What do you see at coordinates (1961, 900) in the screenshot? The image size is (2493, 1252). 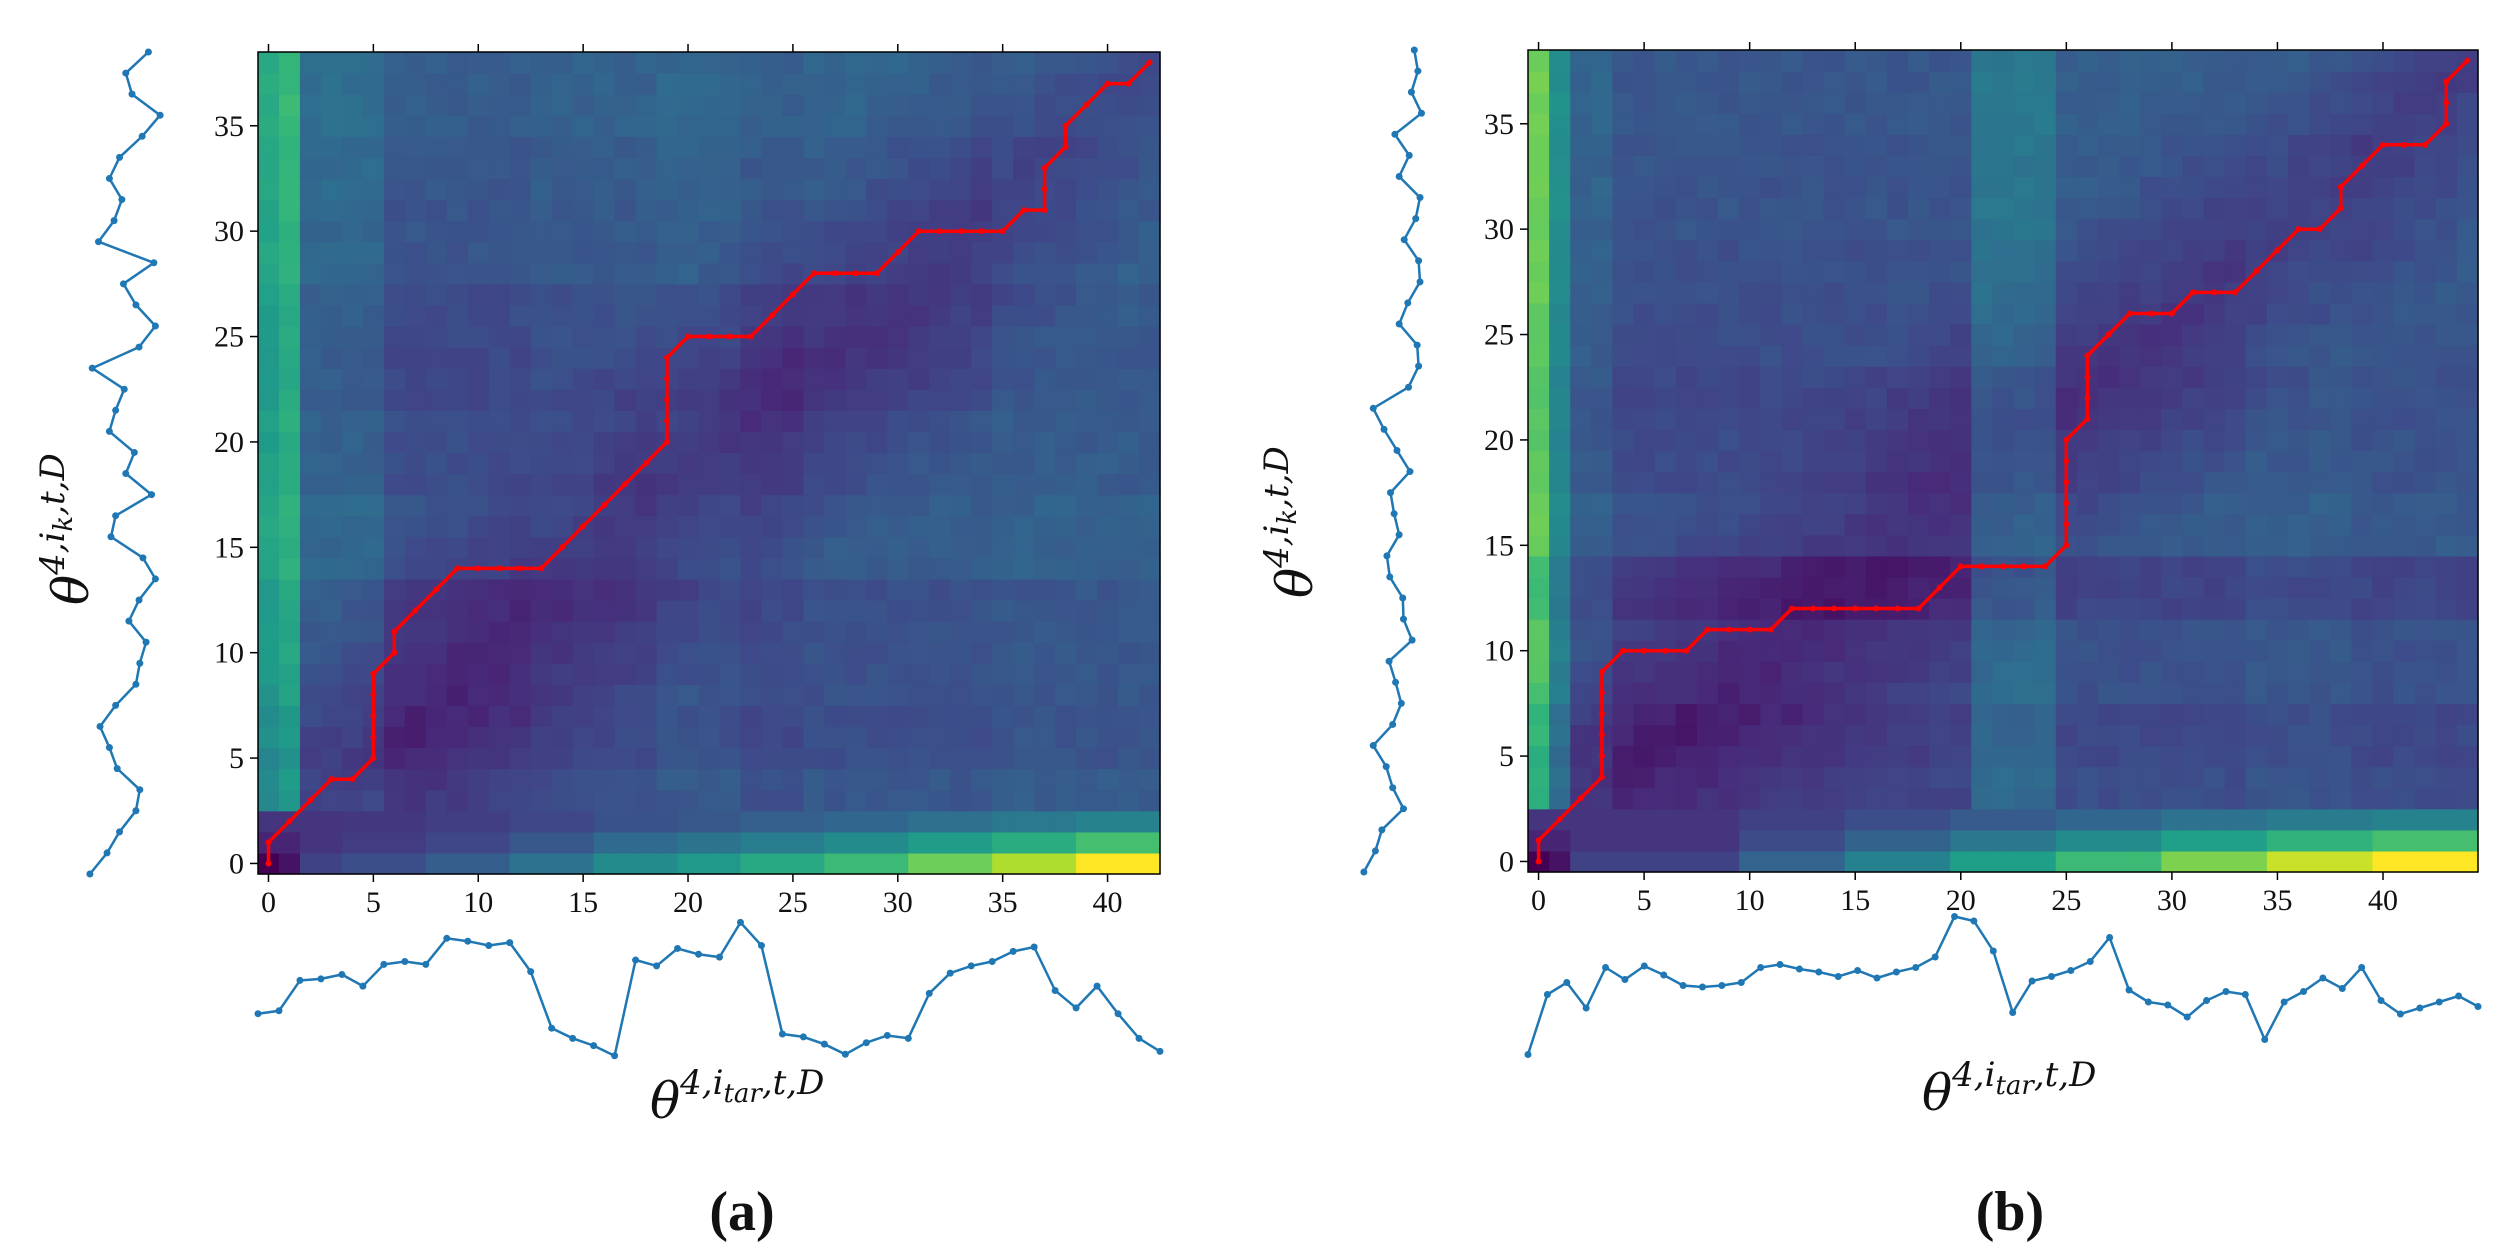 I see `x-tick-label: 20` at bounding box center [1961, 900].